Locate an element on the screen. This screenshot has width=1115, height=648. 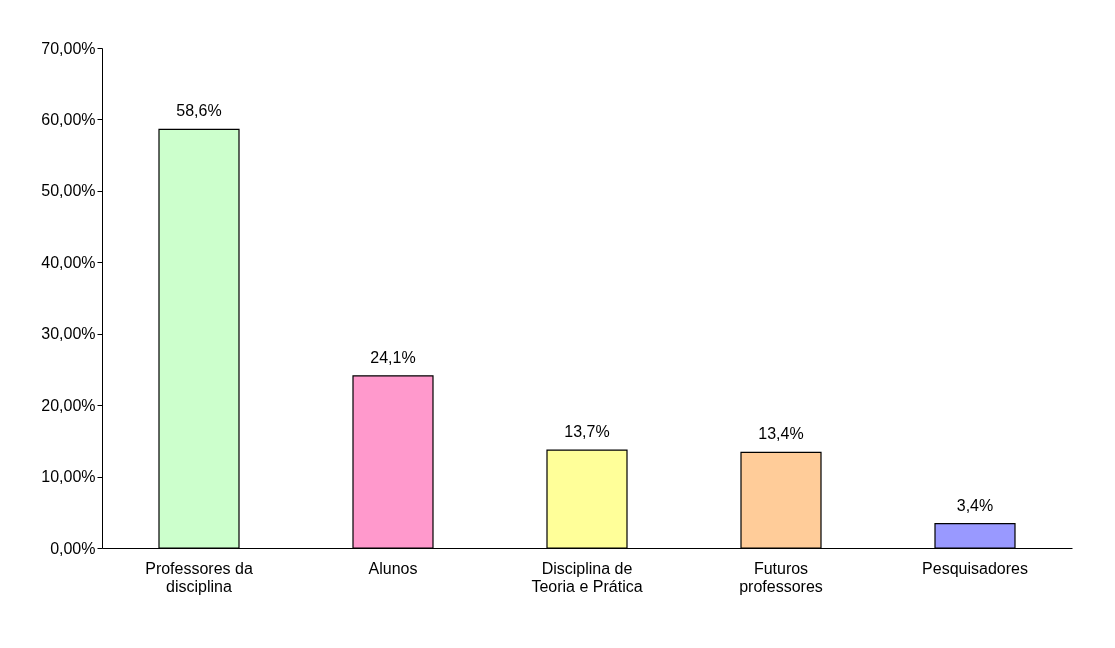
y-tick-label: 60,00% is located at coordinates (68, 119).